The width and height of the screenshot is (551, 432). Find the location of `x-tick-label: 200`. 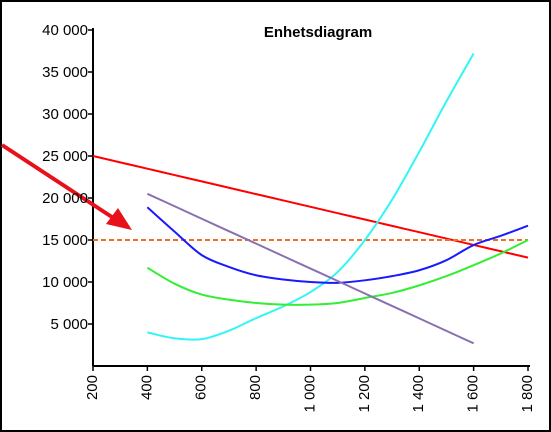

x-tick-label: 200 is located at coordinates (92, 387).